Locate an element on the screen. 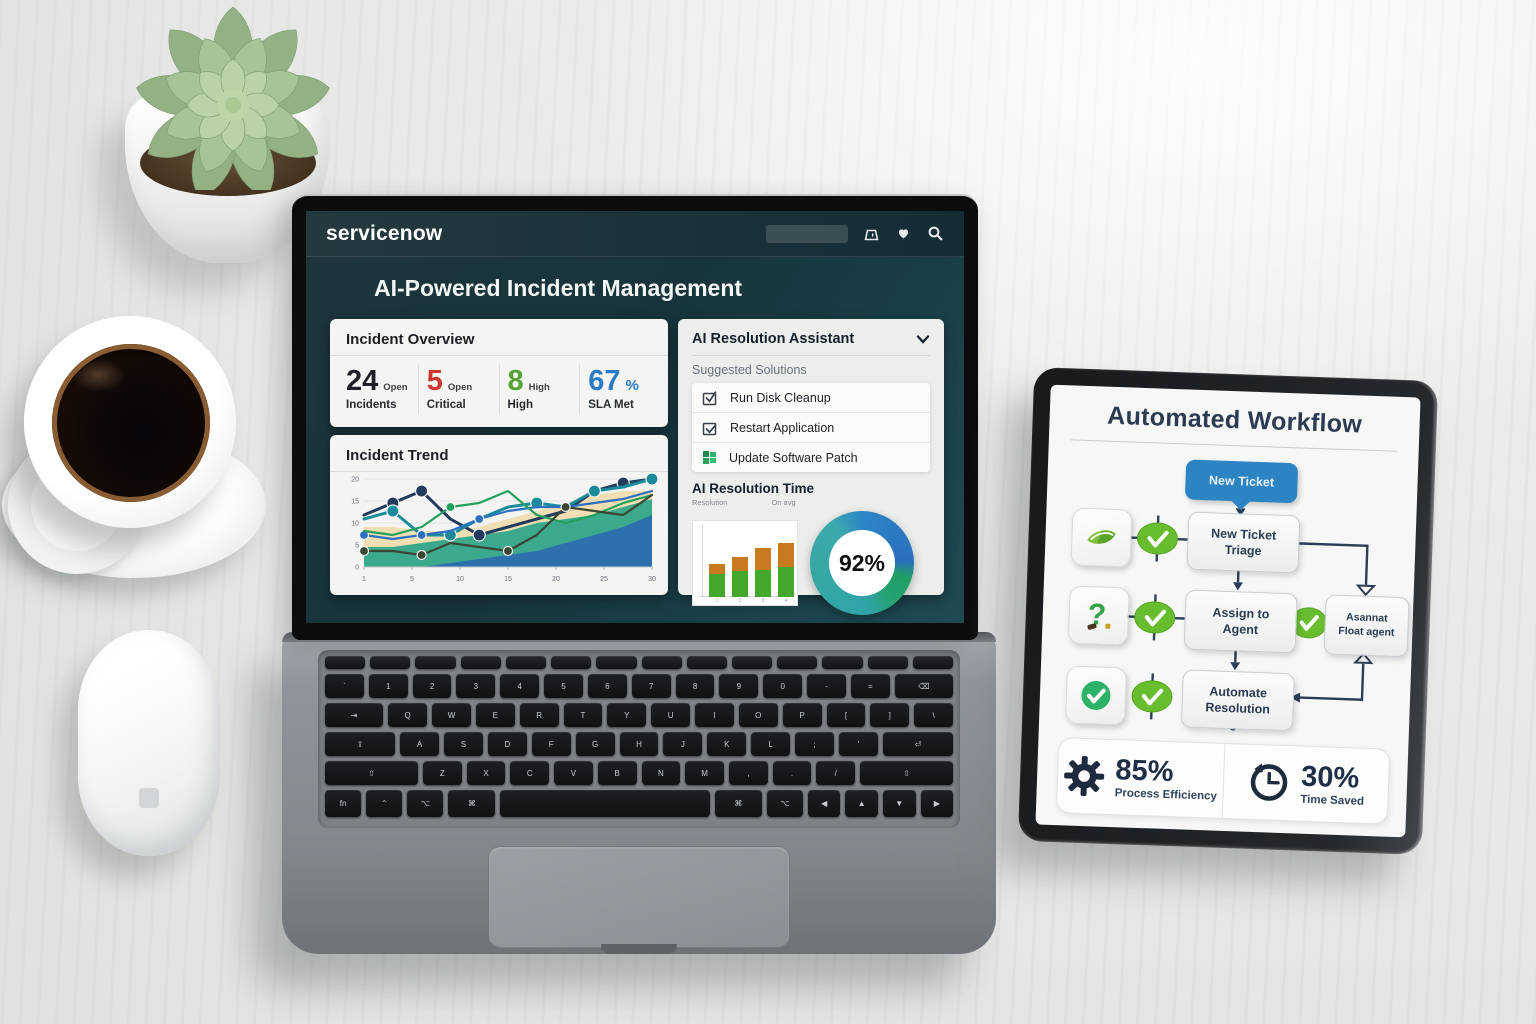  keyboard-key: G is located at coordinates (595, 744).